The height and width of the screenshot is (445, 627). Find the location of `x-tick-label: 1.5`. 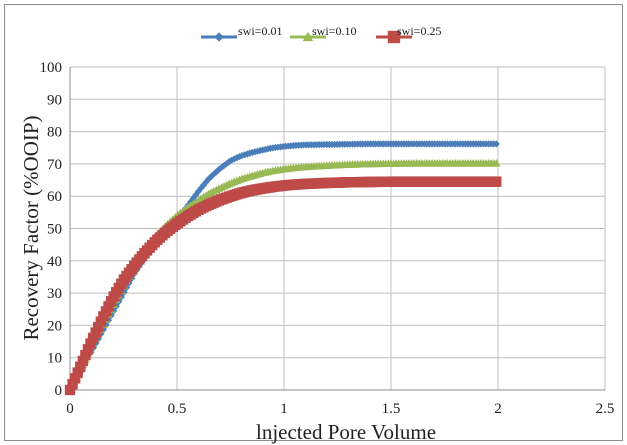

x-tick-label: 1.5 is located at coordinates (391, 409).